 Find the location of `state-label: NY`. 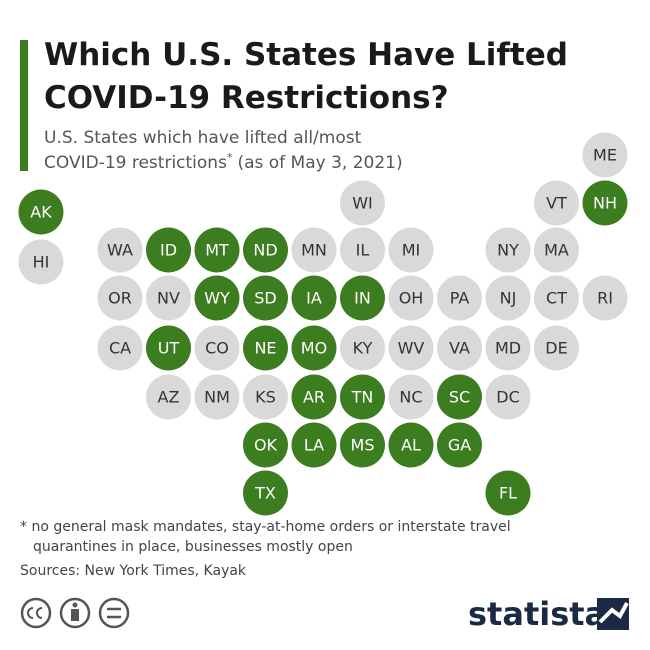

state-label: NY is located at coordinates (508, 250).